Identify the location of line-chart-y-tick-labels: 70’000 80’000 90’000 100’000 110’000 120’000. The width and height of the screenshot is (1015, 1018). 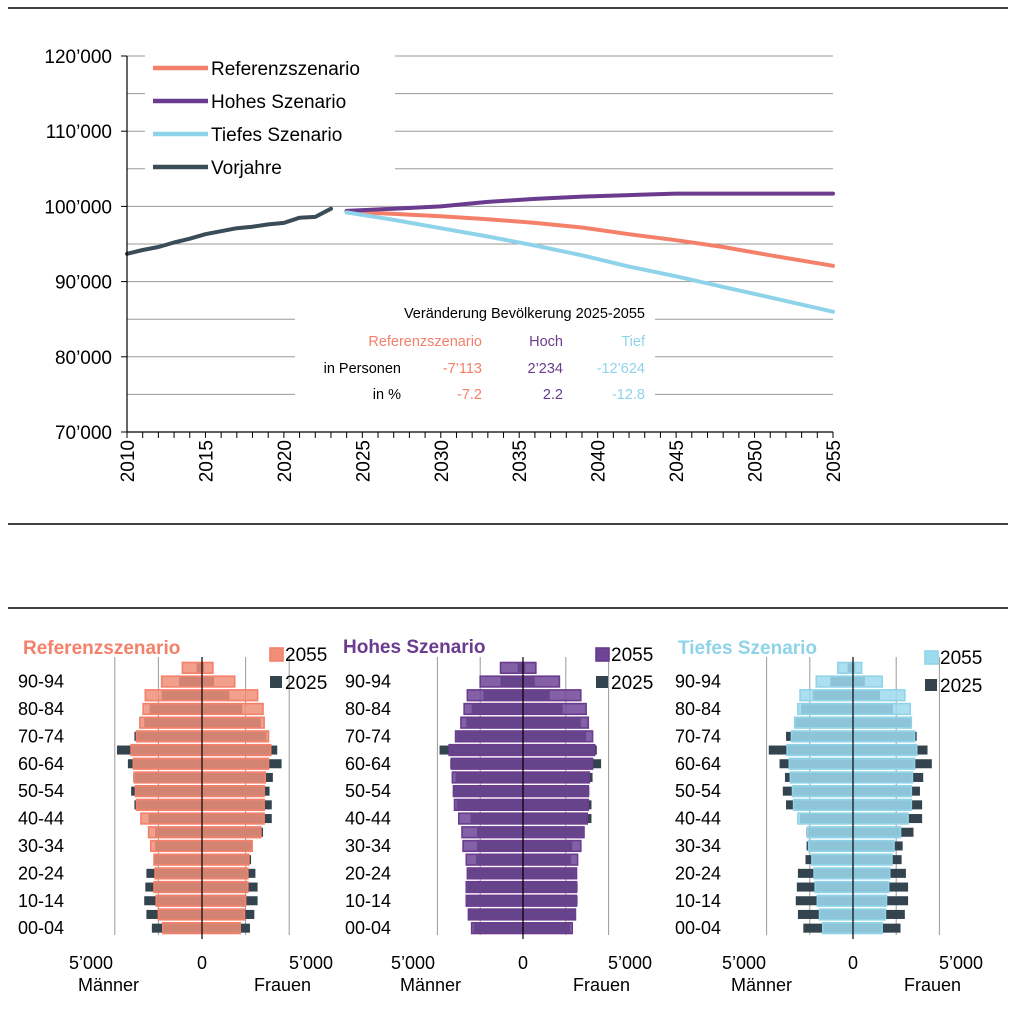
(78, 245).